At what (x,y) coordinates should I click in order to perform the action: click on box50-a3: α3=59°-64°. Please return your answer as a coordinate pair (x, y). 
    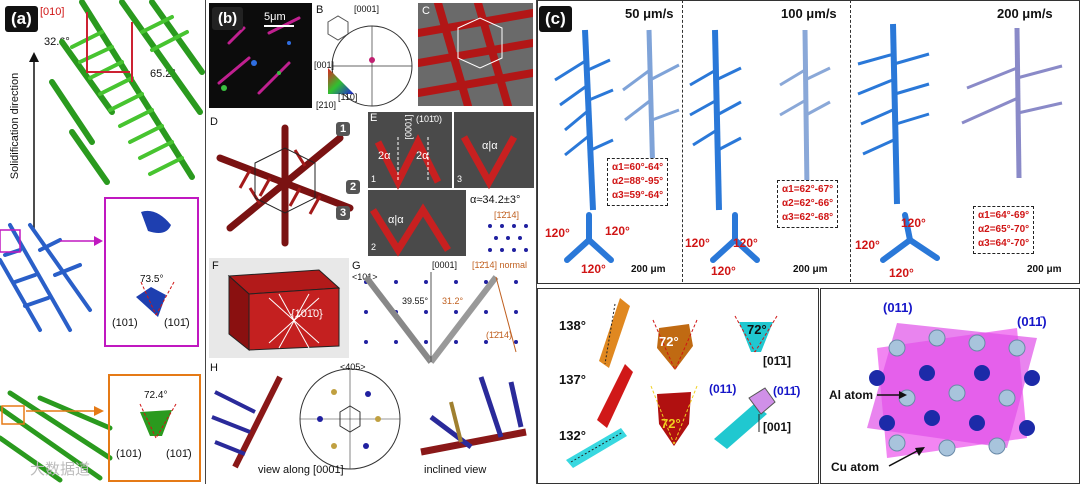
    Looking at the image, I should click on (638, 195).